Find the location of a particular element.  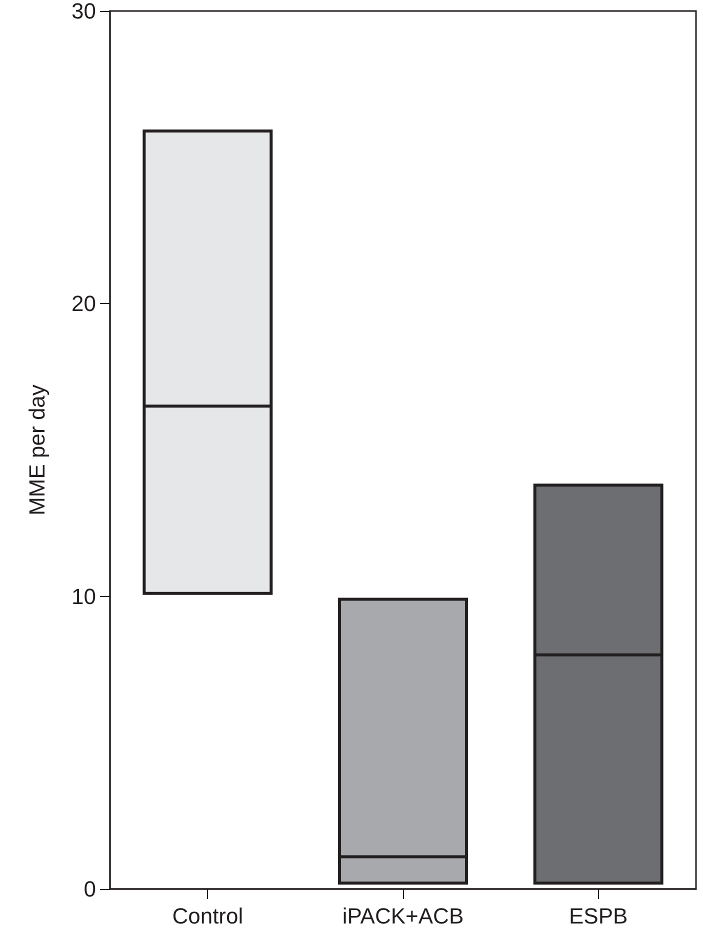

y-axis-title: MME per day is located at coordinates (37, 450).